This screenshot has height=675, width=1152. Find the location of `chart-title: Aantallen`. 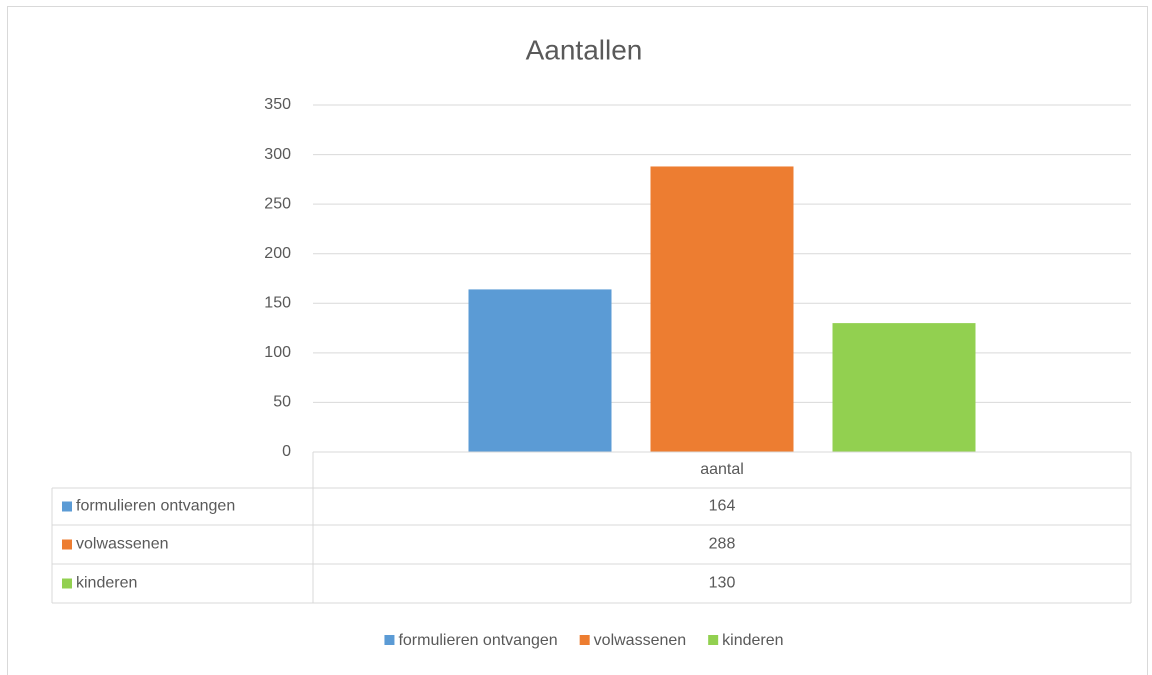

chart-title: Aantallen is located at coordinates (584, 49).